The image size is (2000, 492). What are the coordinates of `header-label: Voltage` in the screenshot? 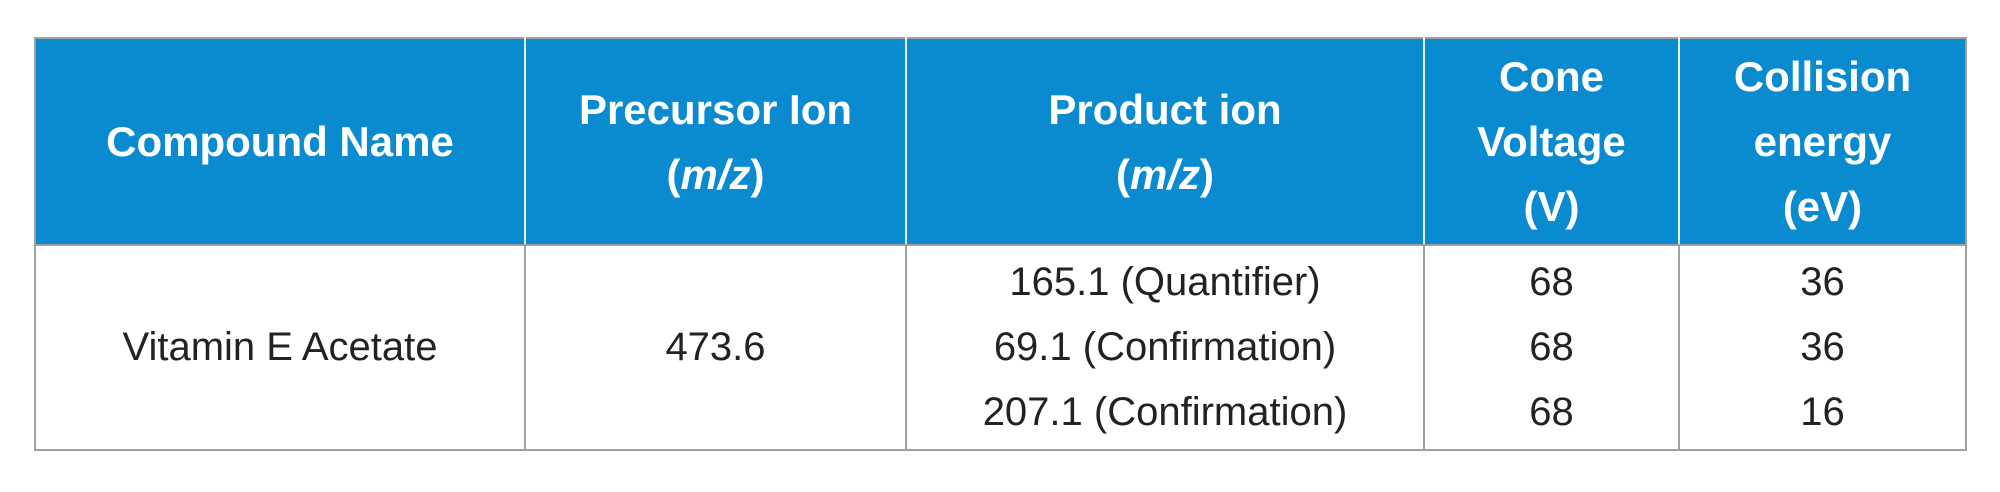 It's located at (1551, 141).